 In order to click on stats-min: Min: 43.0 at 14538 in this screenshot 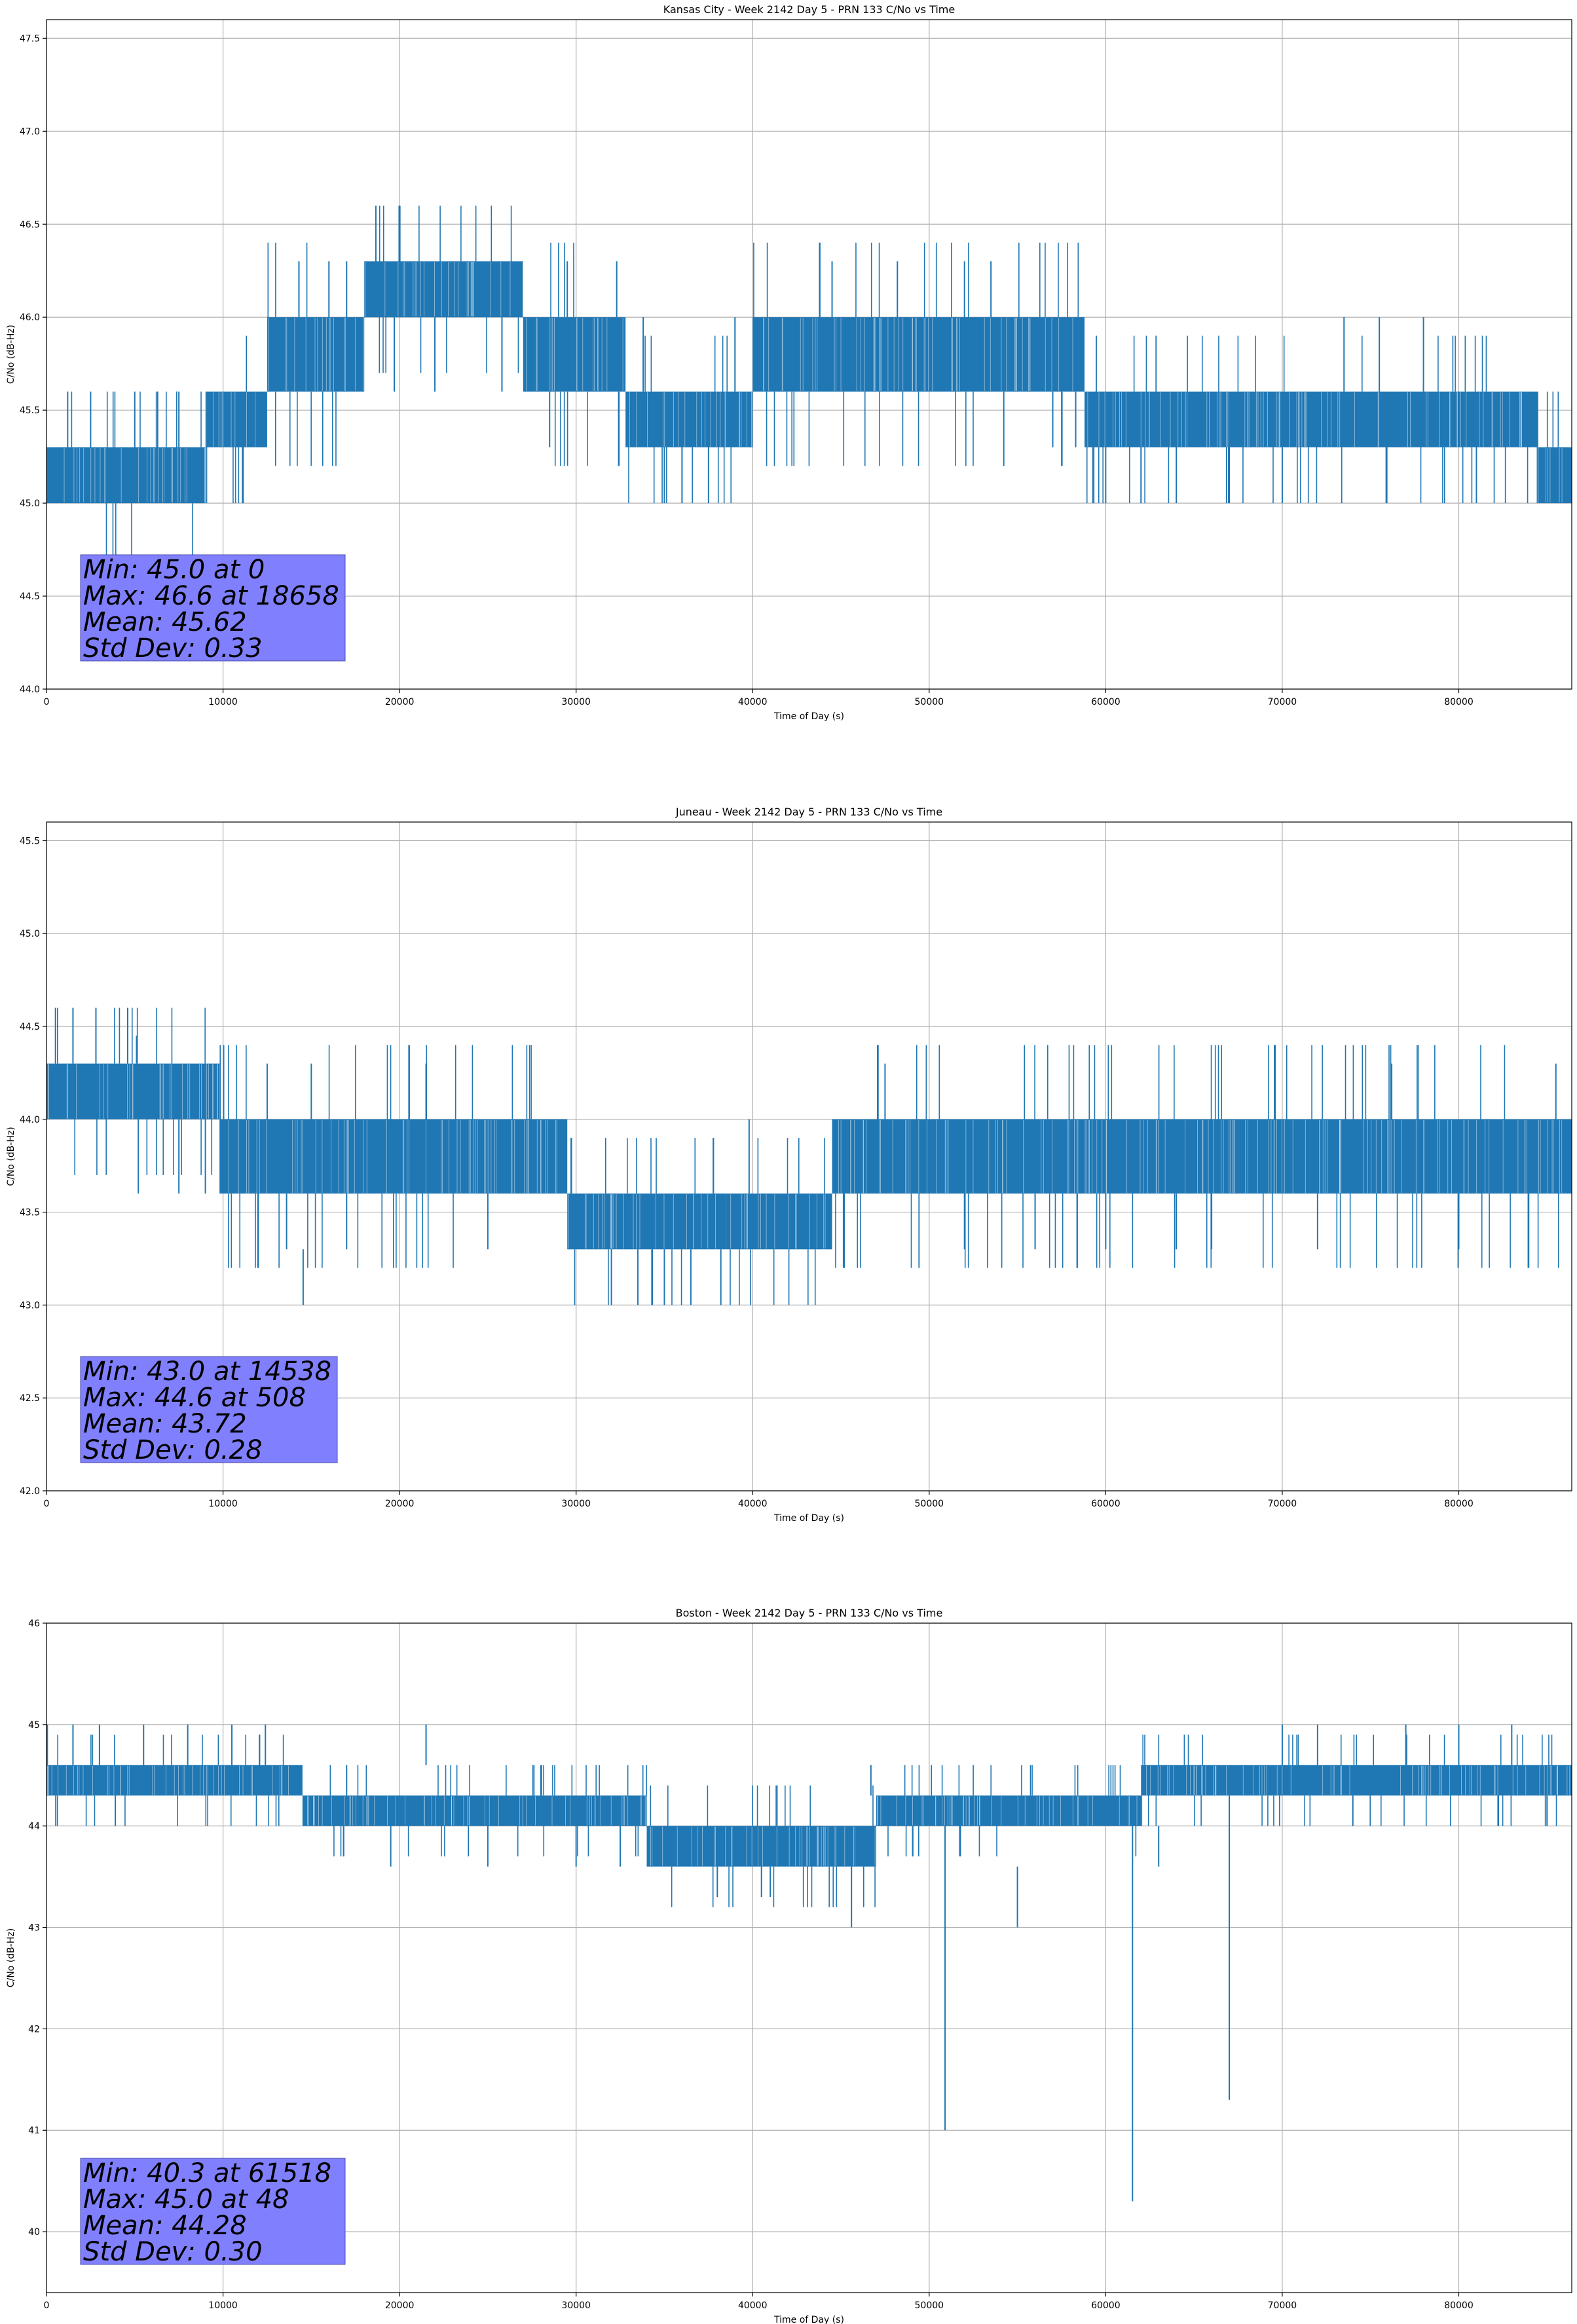, I will do `click(207, 1372)`.